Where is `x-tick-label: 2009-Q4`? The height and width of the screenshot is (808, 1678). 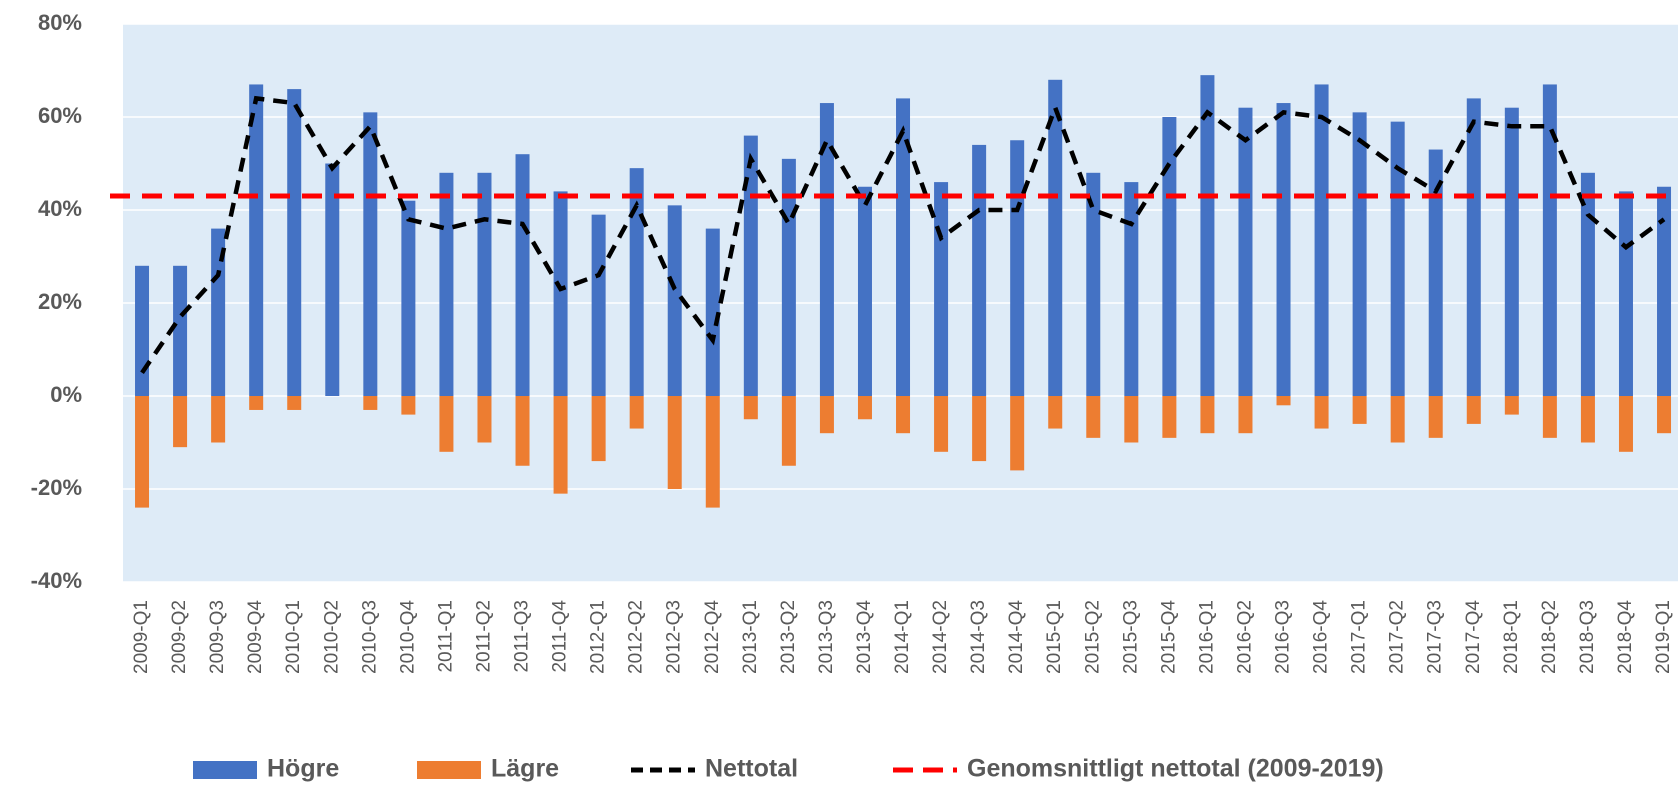
x-tick-label: 2009-Q4 is located at coordinates (255, 637).